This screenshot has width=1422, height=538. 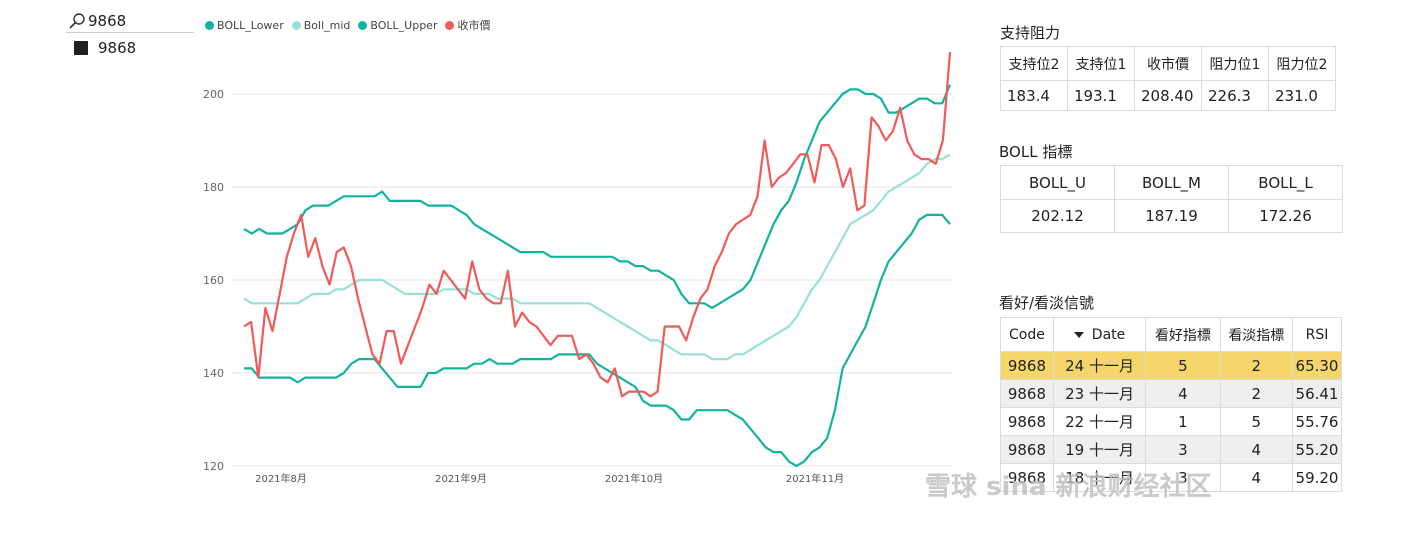 What do you see at coordinates (1317, 393) in the screenshot?
I see `table-cell: 56.41` at bounding box center [1317, 393].